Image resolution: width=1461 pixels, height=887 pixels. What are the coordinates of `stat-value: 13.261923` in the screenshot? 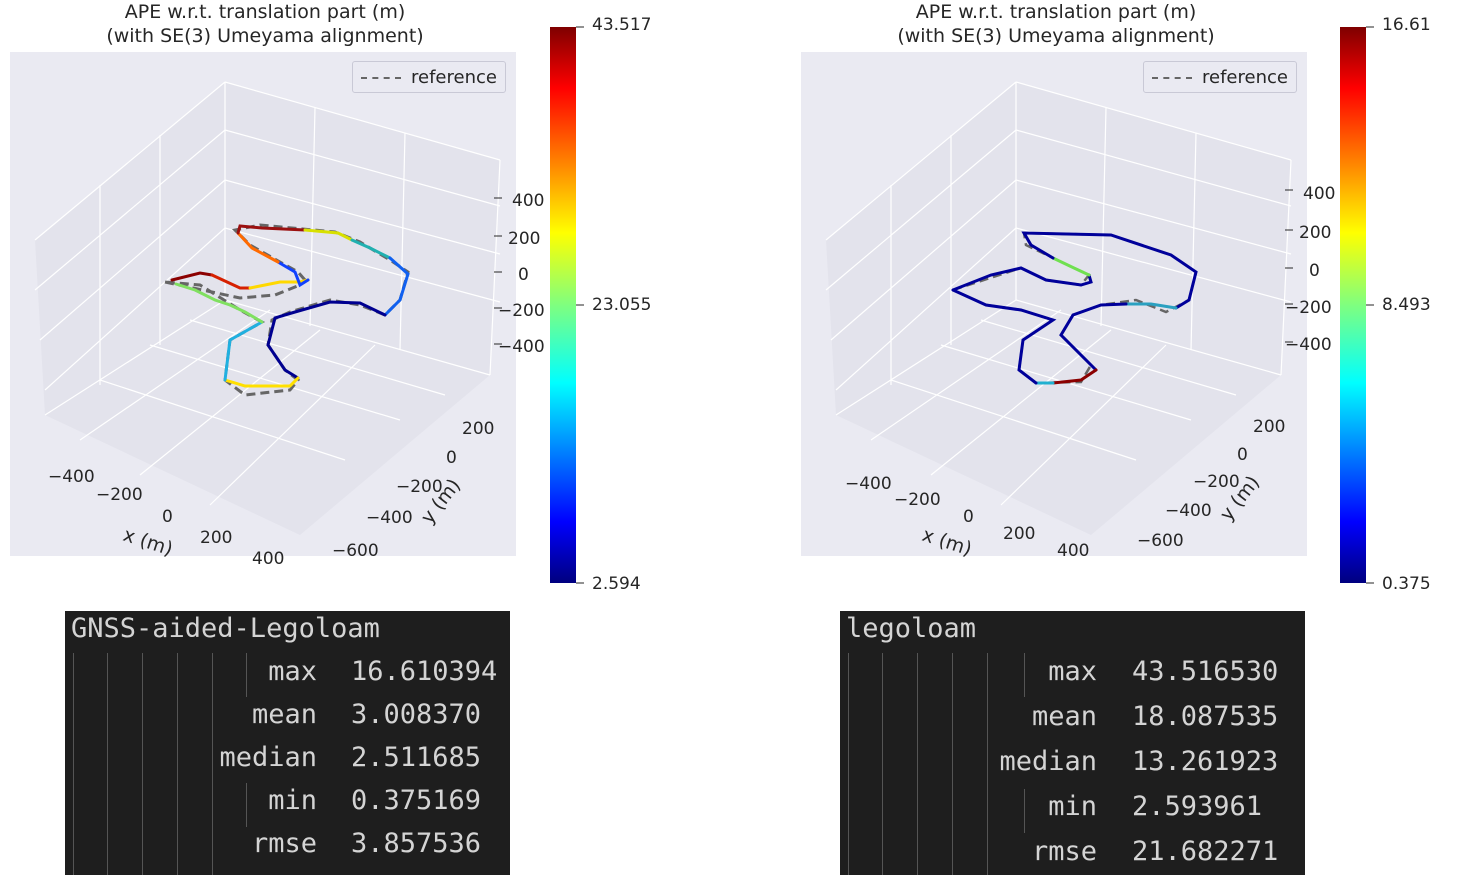 It's located at (1205, 761).